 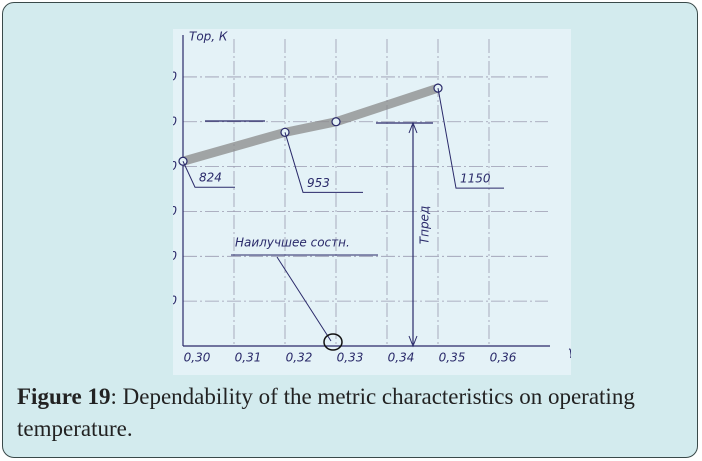 What do you see at coordinates (304, 299) in the screenshot?
I see `annotation-leader` at bounding box center [304, 299].